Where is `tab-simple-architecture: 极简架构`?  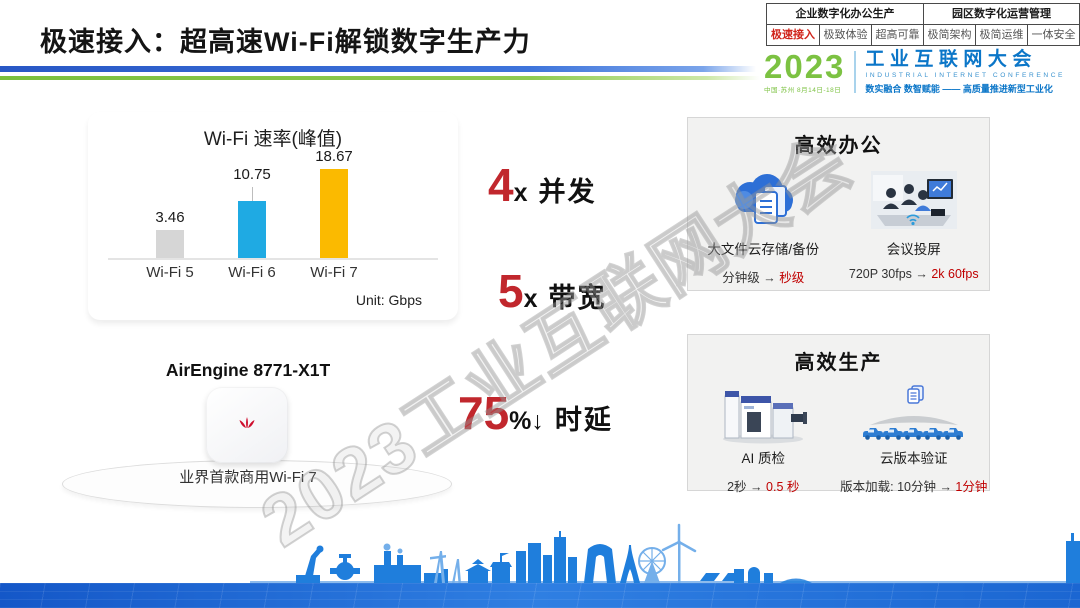
tab-simple-architecture: 极简架构 is located at coordinates (949, 34).